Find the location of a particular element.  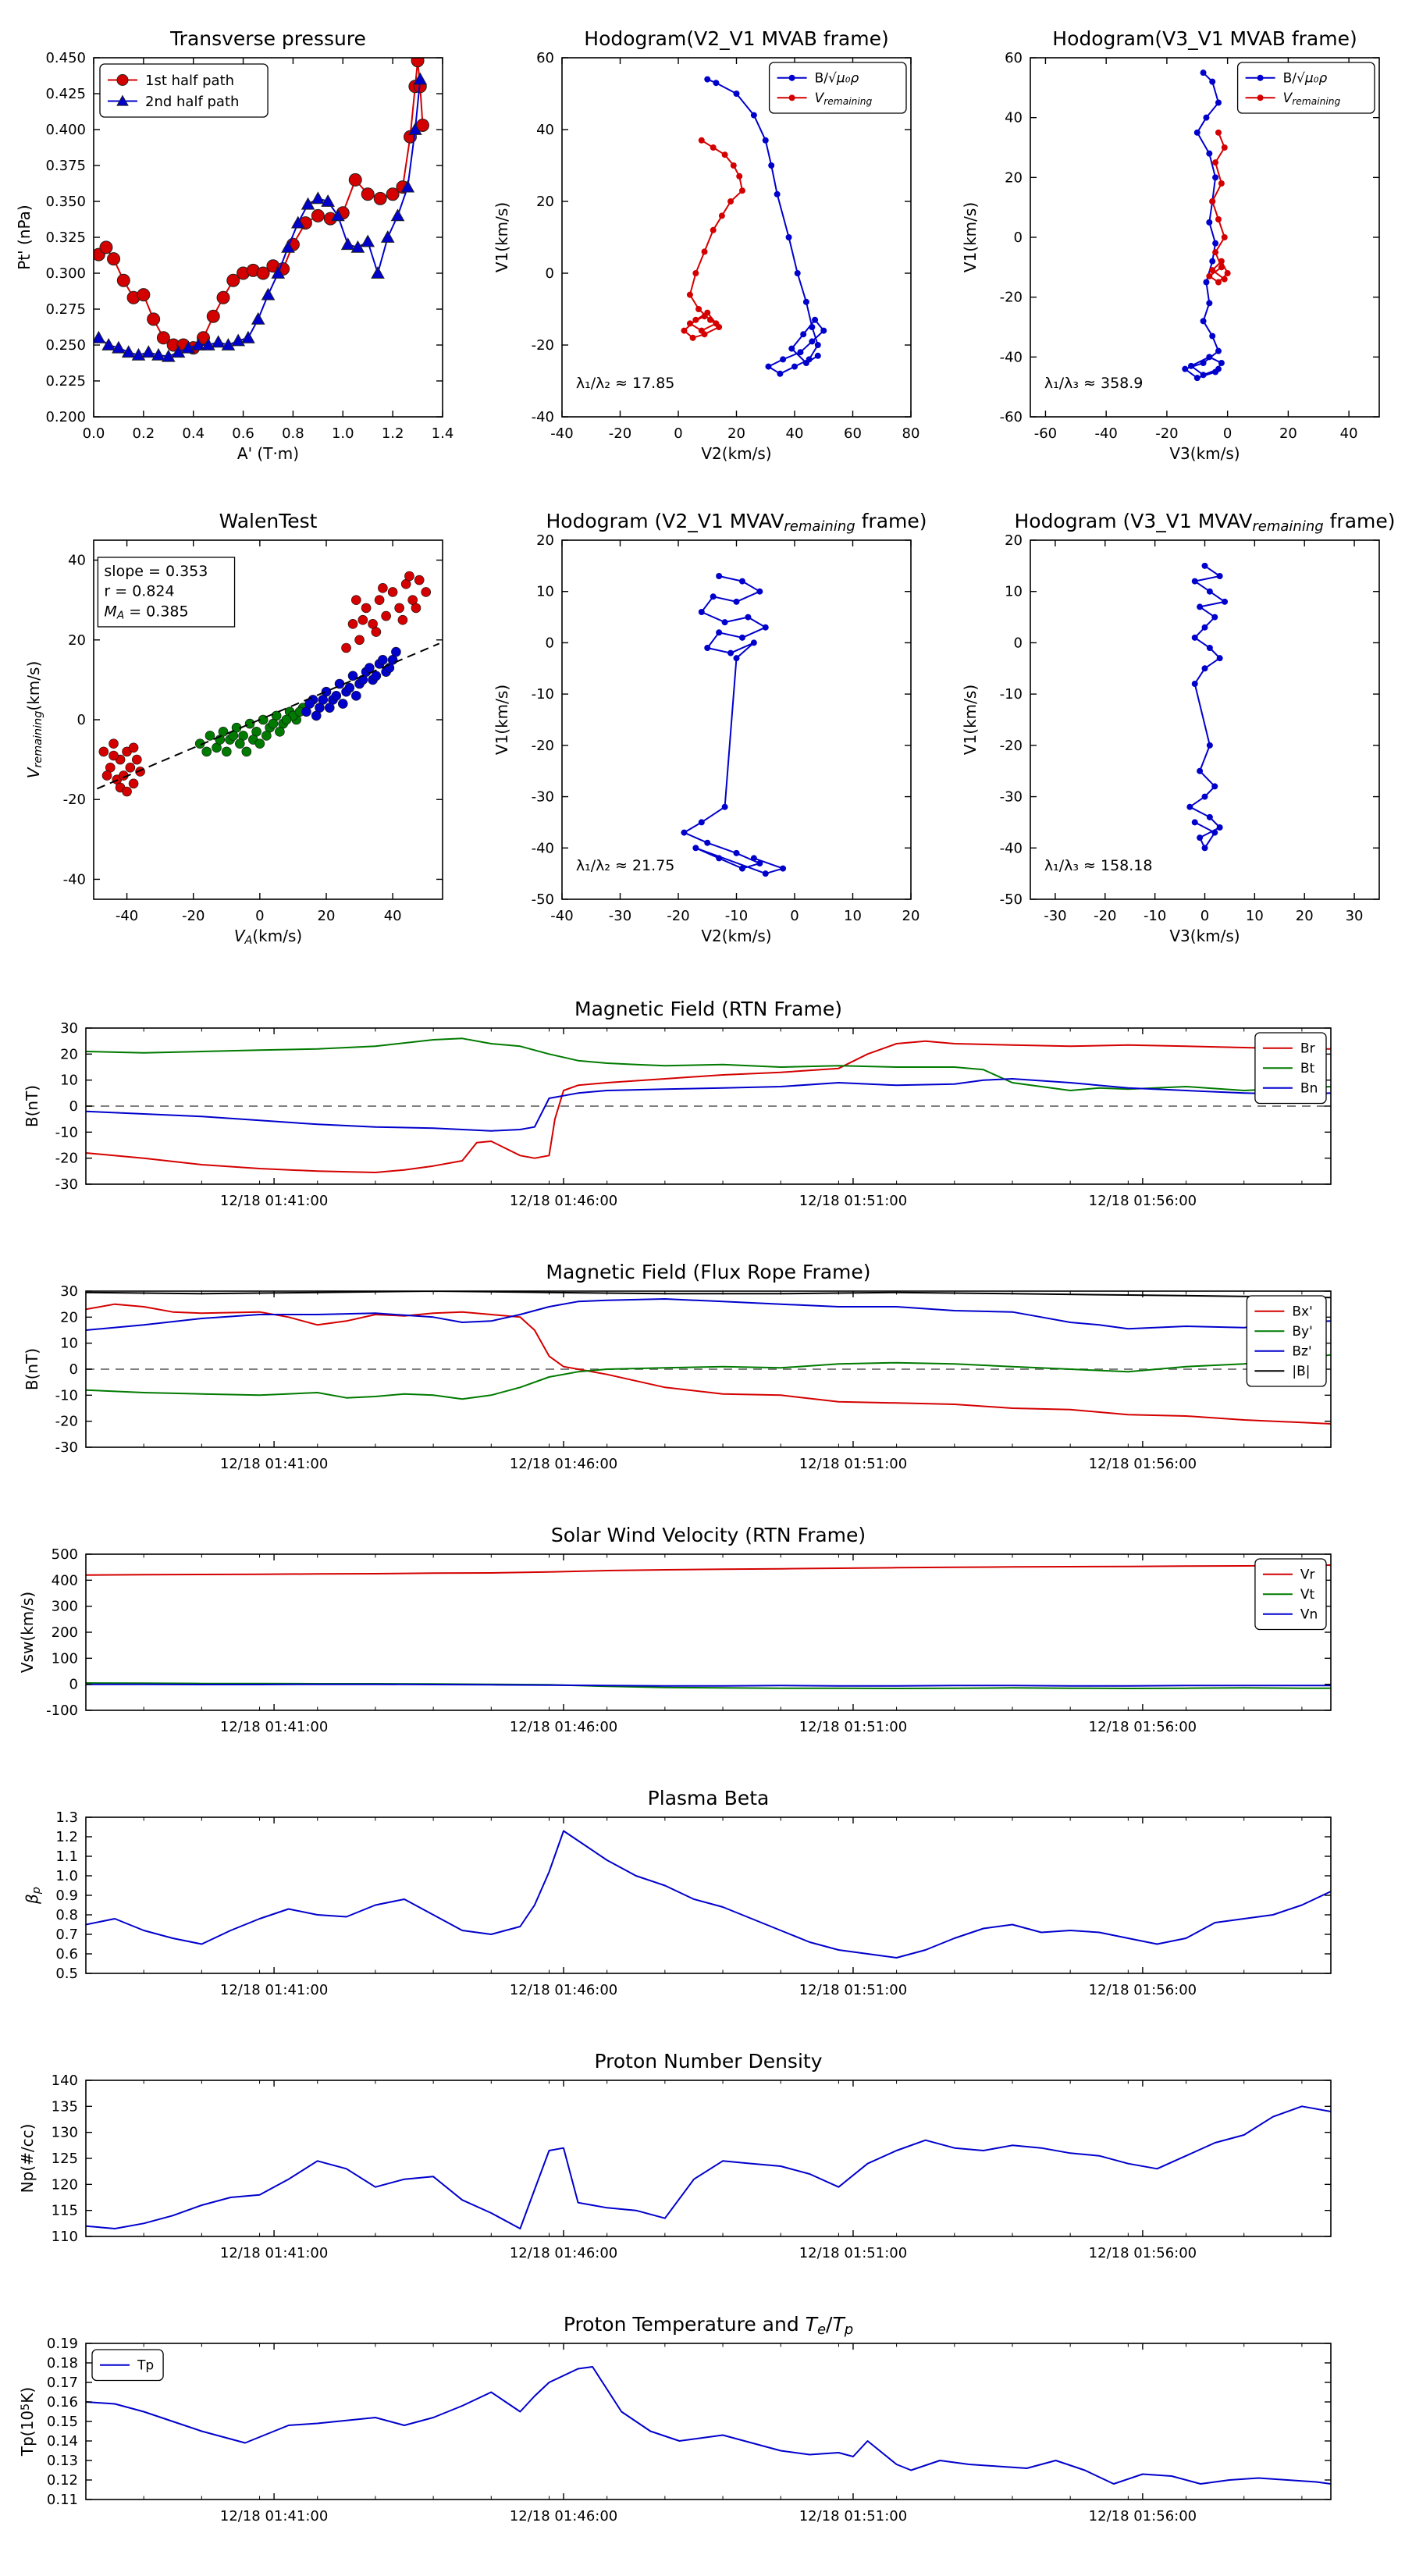

svg-text: 0.18 is located at coordinates (63, 2363).